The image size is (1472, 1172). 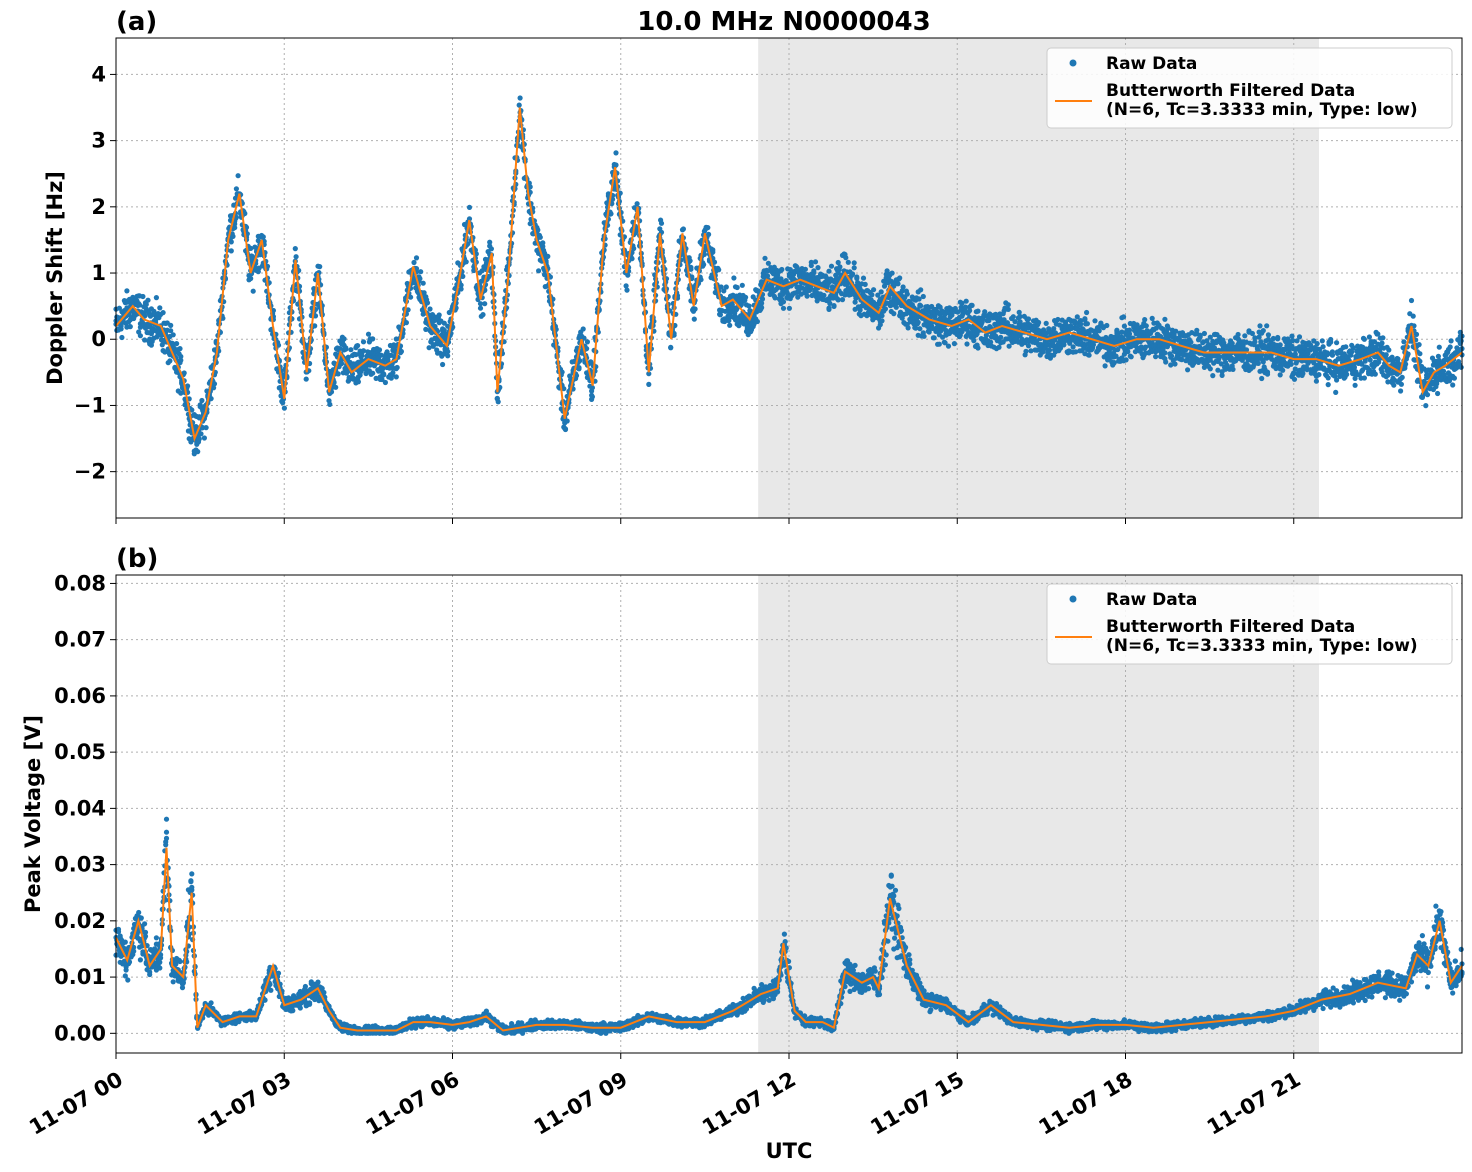 I want to click on y-tick-label: 3, so click(x=98, y=141).